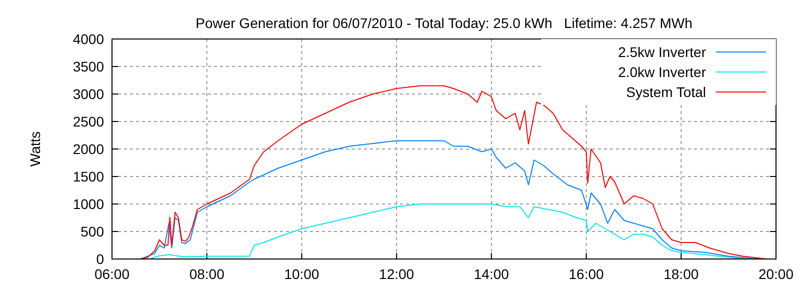 This screenshot has width=800, height=300. Describe the element at coordinates (88, 66) in the screenshot. I see `y-tick-label: 3500` at that location.